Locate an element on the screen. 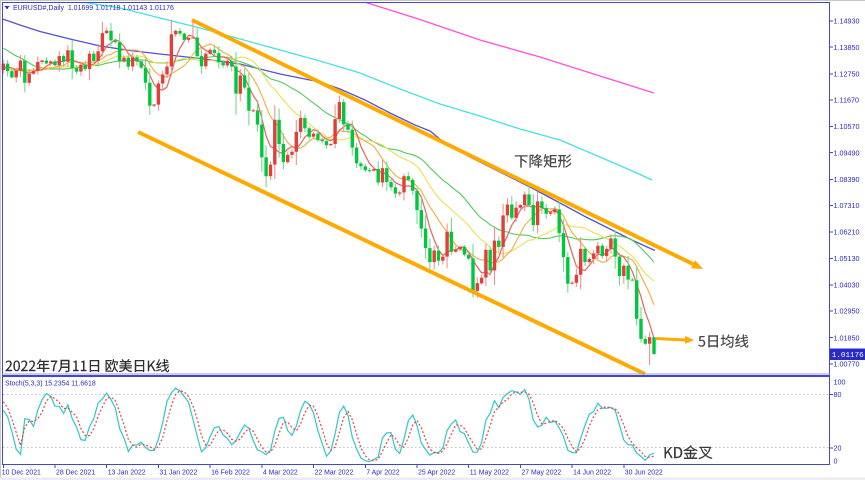 Image resolution: width=865 pixels, height=480 pixels. svg-text: 22 Mar 2022 is located at coordinates (334, 472).